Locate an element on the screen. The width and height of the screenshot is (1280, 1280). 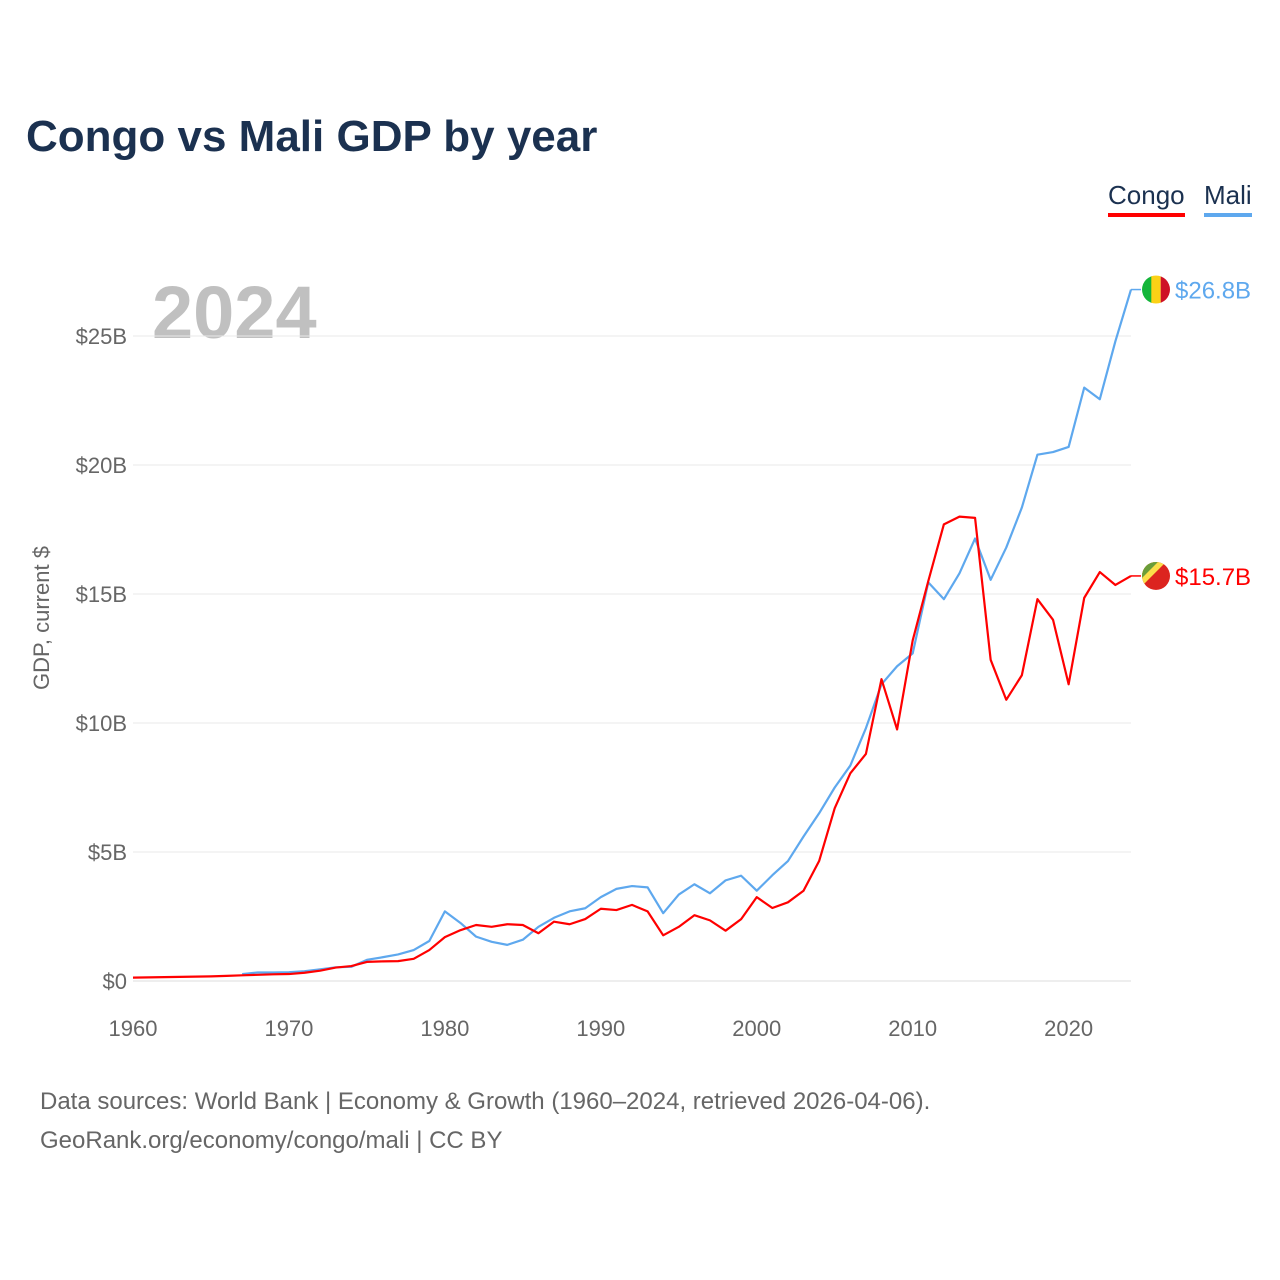
chart-title: Congo vs Mali GDP by year is located at coordinates (312, 136).